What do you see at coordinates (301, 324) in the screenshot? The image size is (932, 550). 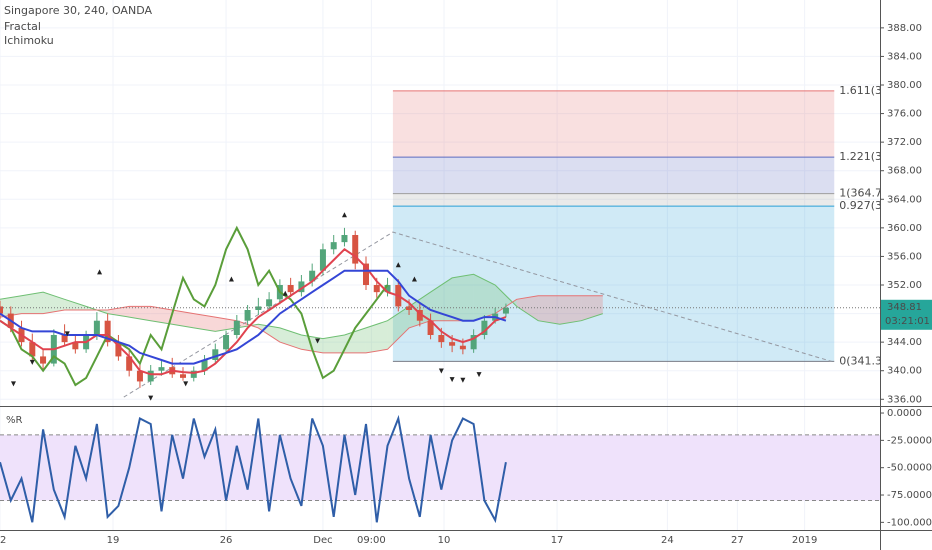 I see `senkou-b` at bounding box center [301, 324].